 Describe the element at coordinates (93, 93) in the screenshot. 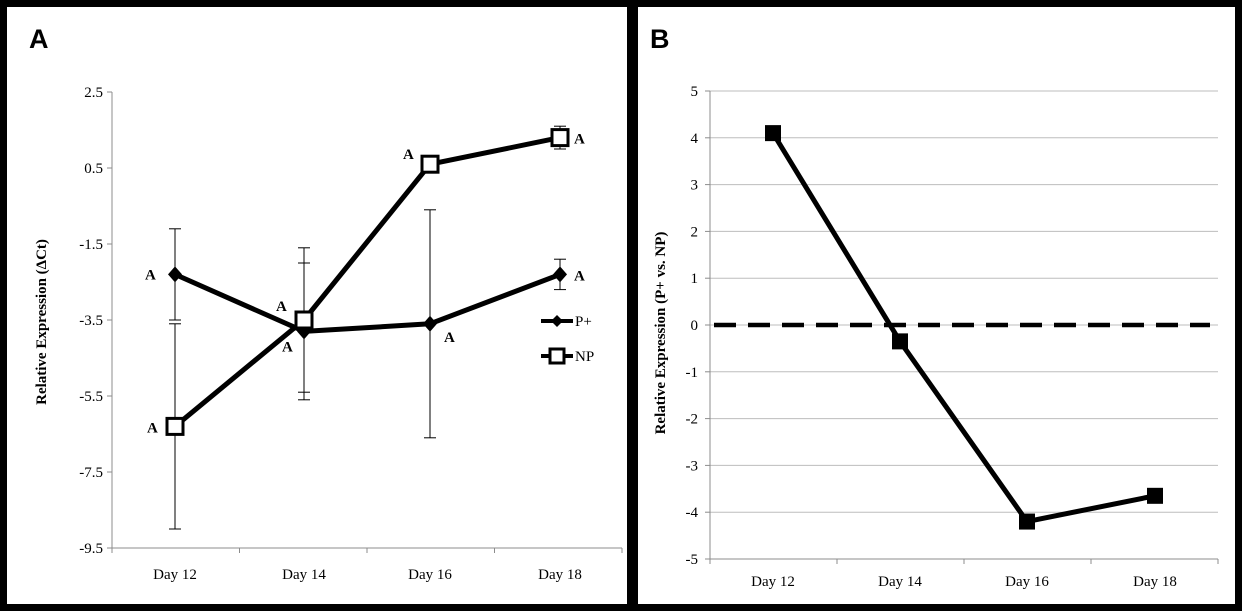

I see `panel-a-y-tick-label: 2.5` at that location.